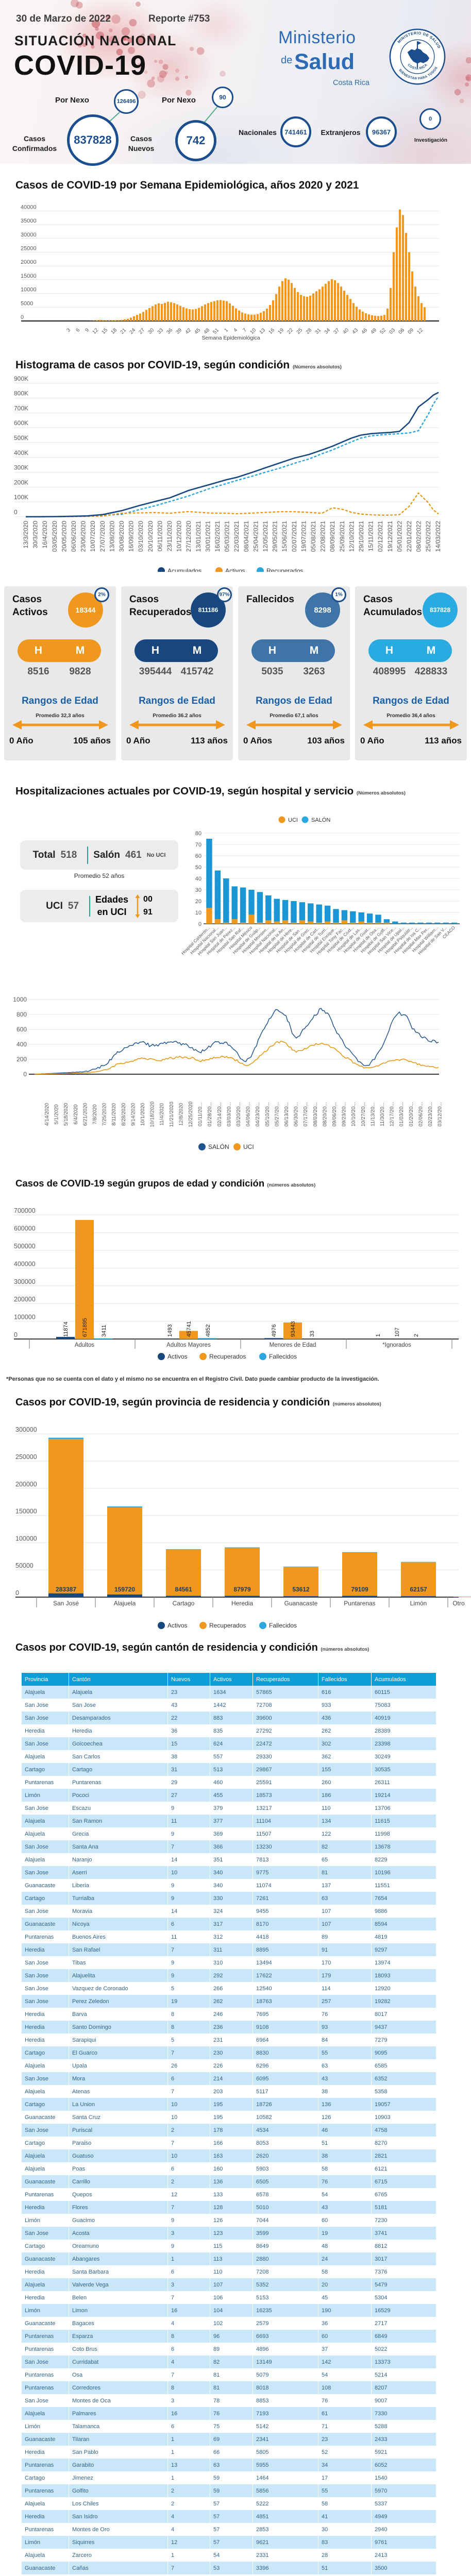 The image size is (471, 2576). What do you see at coordinates (281, 331) in the screenshot?
I see `svg-text: 19` at bounding box center [281, 331].